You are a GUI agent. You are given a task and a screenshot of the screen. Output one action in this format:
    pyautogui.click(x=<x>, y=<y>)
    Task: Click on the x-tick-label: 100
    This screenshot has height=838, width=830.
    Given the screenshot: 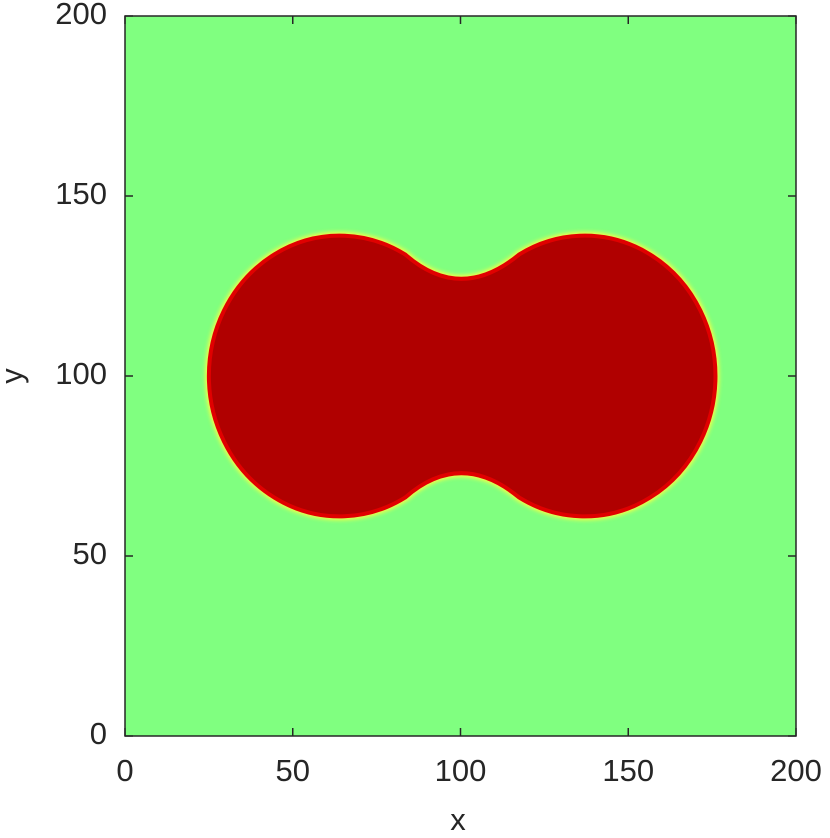 What is the action you would take?
    pyautogui.click(x=461, y=770)
    